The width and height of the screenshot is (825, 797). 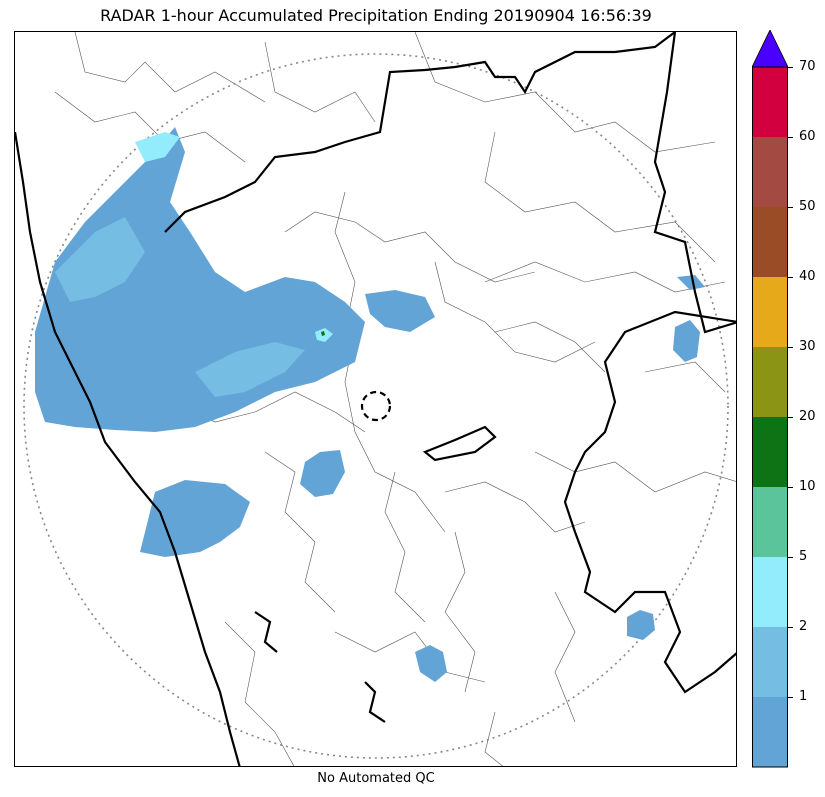 What do you see at coordinates (803, 556) in the screenshot?
I see `colorbar-label: 5` at bounding box center [803, 556].